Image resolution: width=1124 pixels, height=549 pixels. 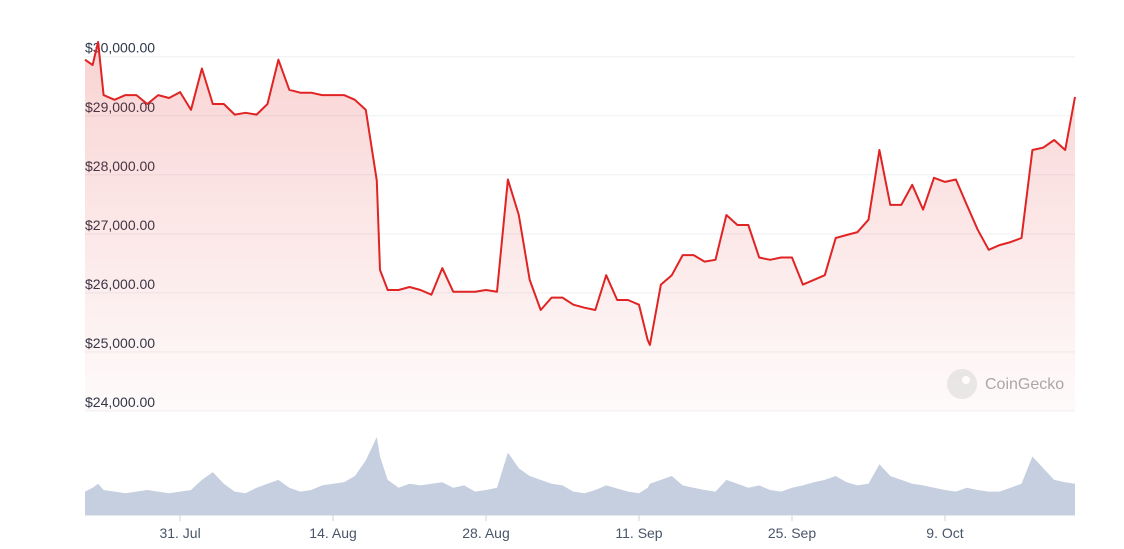 What do you see at coordinates (333, 533) in the screenshot?
I see `x-tick-label: 14. Aug` at bounding box center [333, 533].